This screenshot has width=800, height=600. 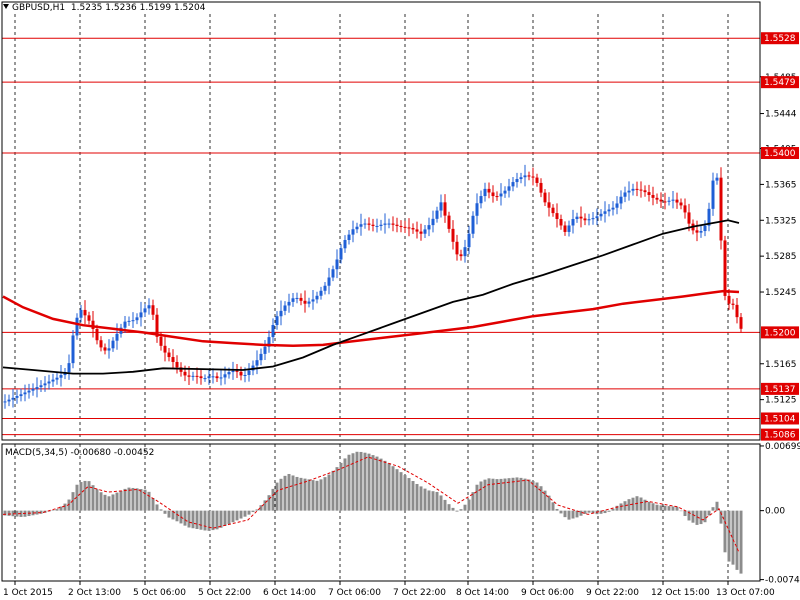 What do you see at coordinates (547, 593) in the screenshot?
I see `time-tick-label: 9 Oct 06:00` at bounding box center [547, 593].